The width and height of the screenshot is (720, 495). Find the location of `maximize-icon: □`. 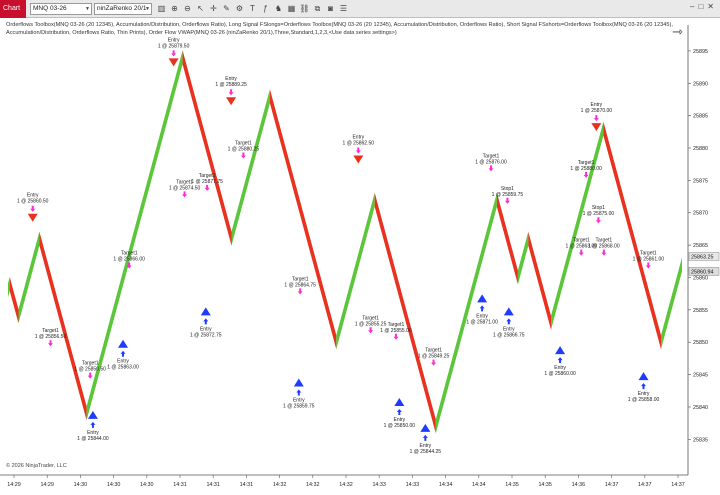

maximize-icon: □ is located at coordinates (703, 6).